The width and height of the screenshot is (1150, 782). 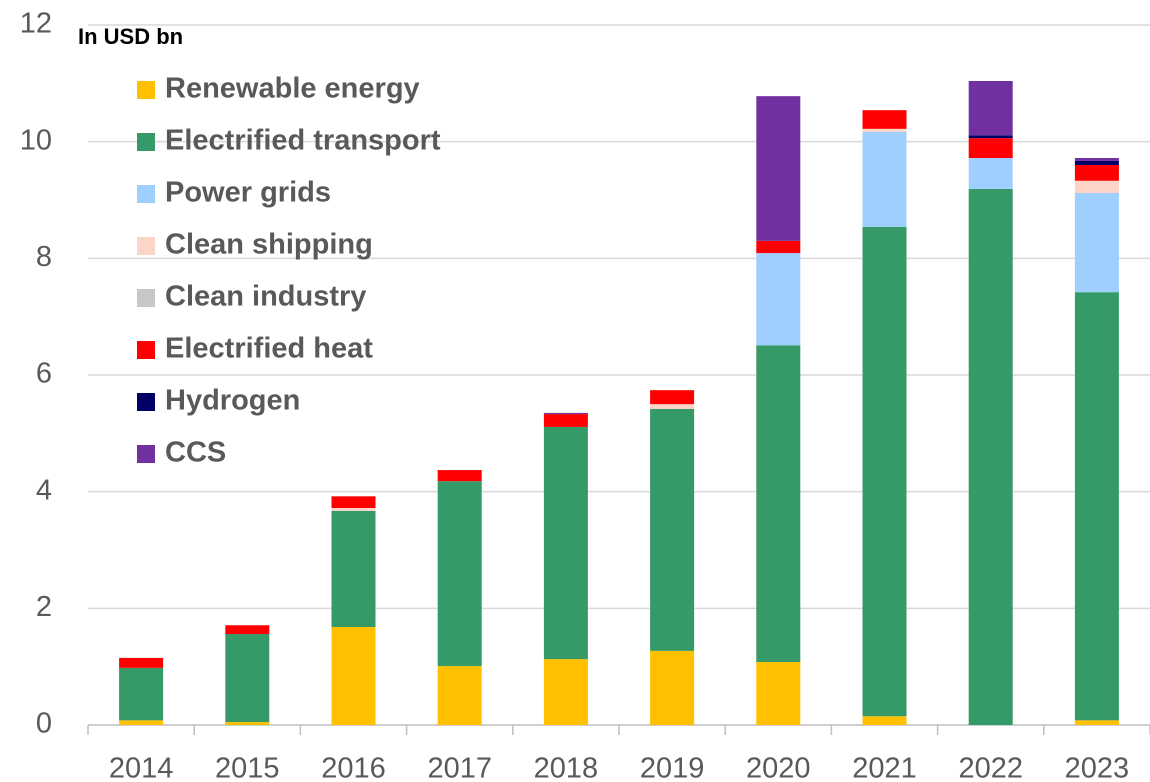 I want to click on legend-label: CCS, so click(x=195, y=453).